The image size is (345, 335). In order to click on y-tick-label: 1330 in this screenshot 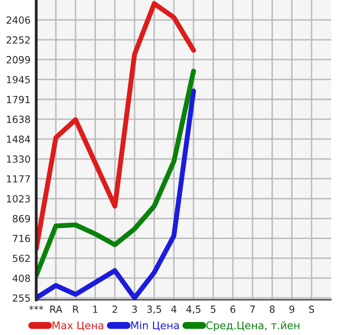, I will do `click(18, 159)`.